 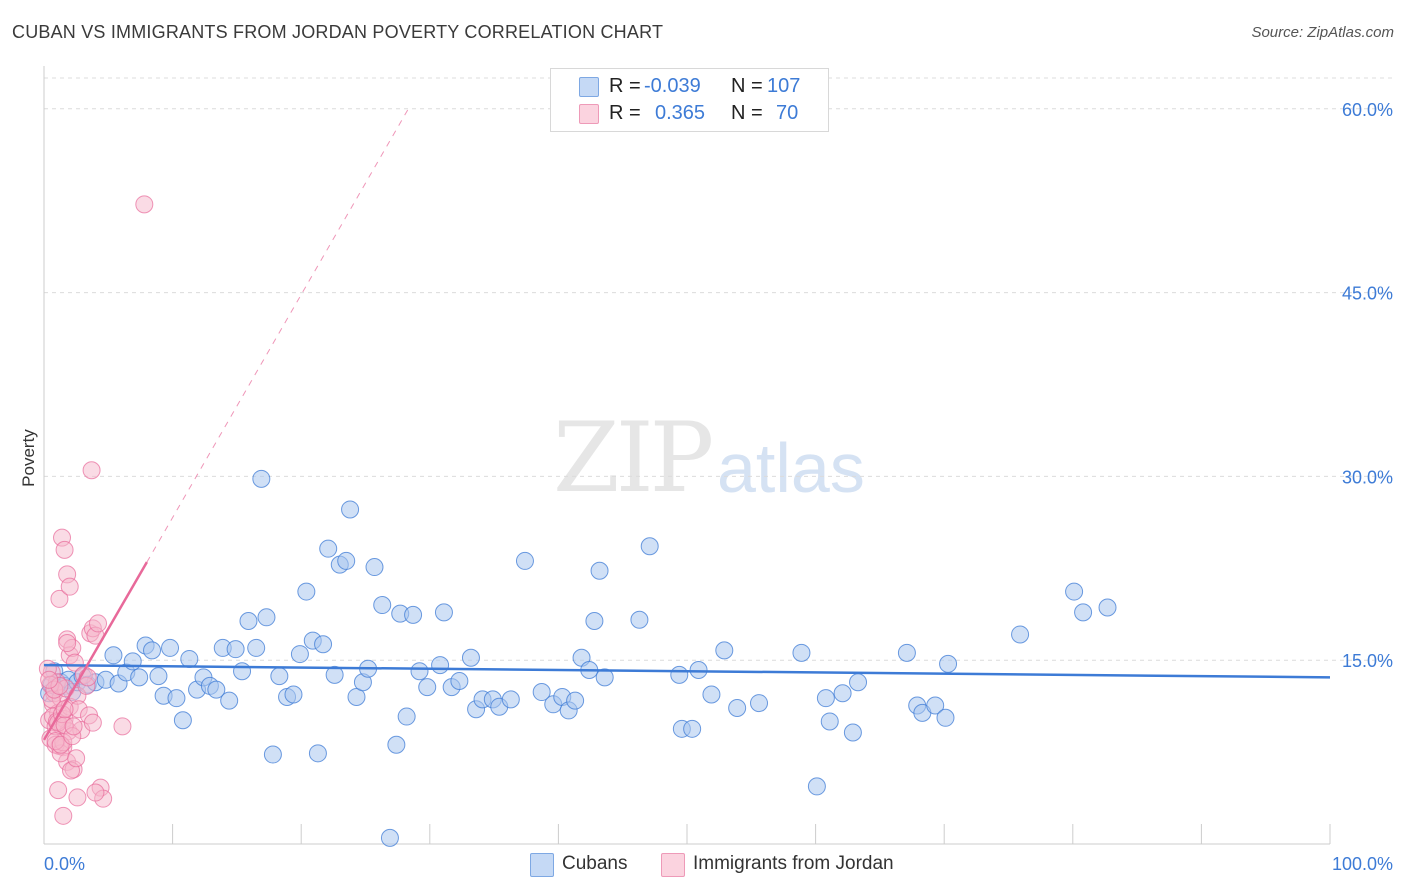 What do you see at coordinates (1367, 661) in the screenshot?
I see `y-tick-label: 15.0%` at bounding box center [1367, 661].